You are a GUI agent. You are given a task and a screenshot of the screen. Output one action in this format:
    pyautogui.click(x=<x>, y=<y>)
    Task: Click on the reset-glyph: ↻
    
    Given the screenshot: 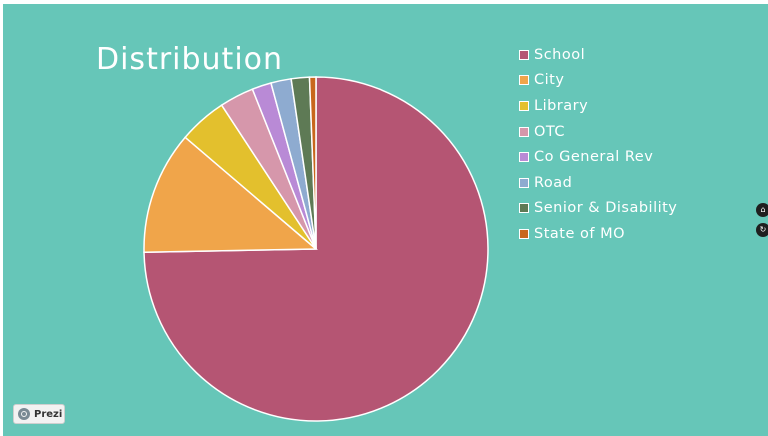 What is the action you would take?
    pyautogui.click(x=763, y=229)
    